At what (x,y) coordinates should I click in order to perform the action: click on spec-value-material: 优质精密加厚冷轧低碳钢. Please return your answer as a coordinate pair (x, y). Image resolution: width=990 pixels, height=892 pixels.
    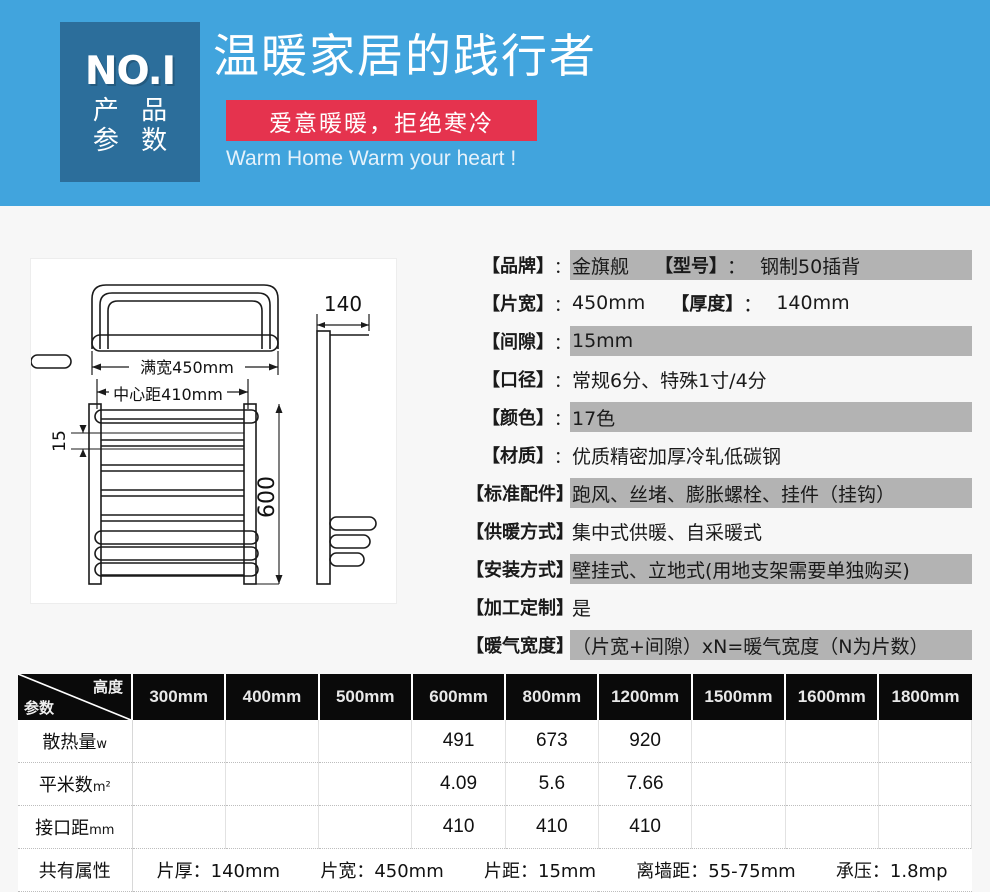
    Looking at the image, I should click on (677, 456).